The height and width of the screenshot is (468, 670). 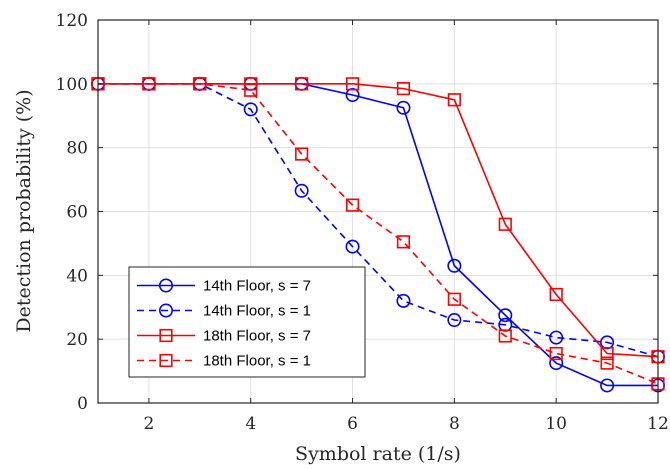 What do you see at coordinates (72, 21) in the screenshot?
I see `y-tick-label-6: 120` at bounding box center [72, 21].